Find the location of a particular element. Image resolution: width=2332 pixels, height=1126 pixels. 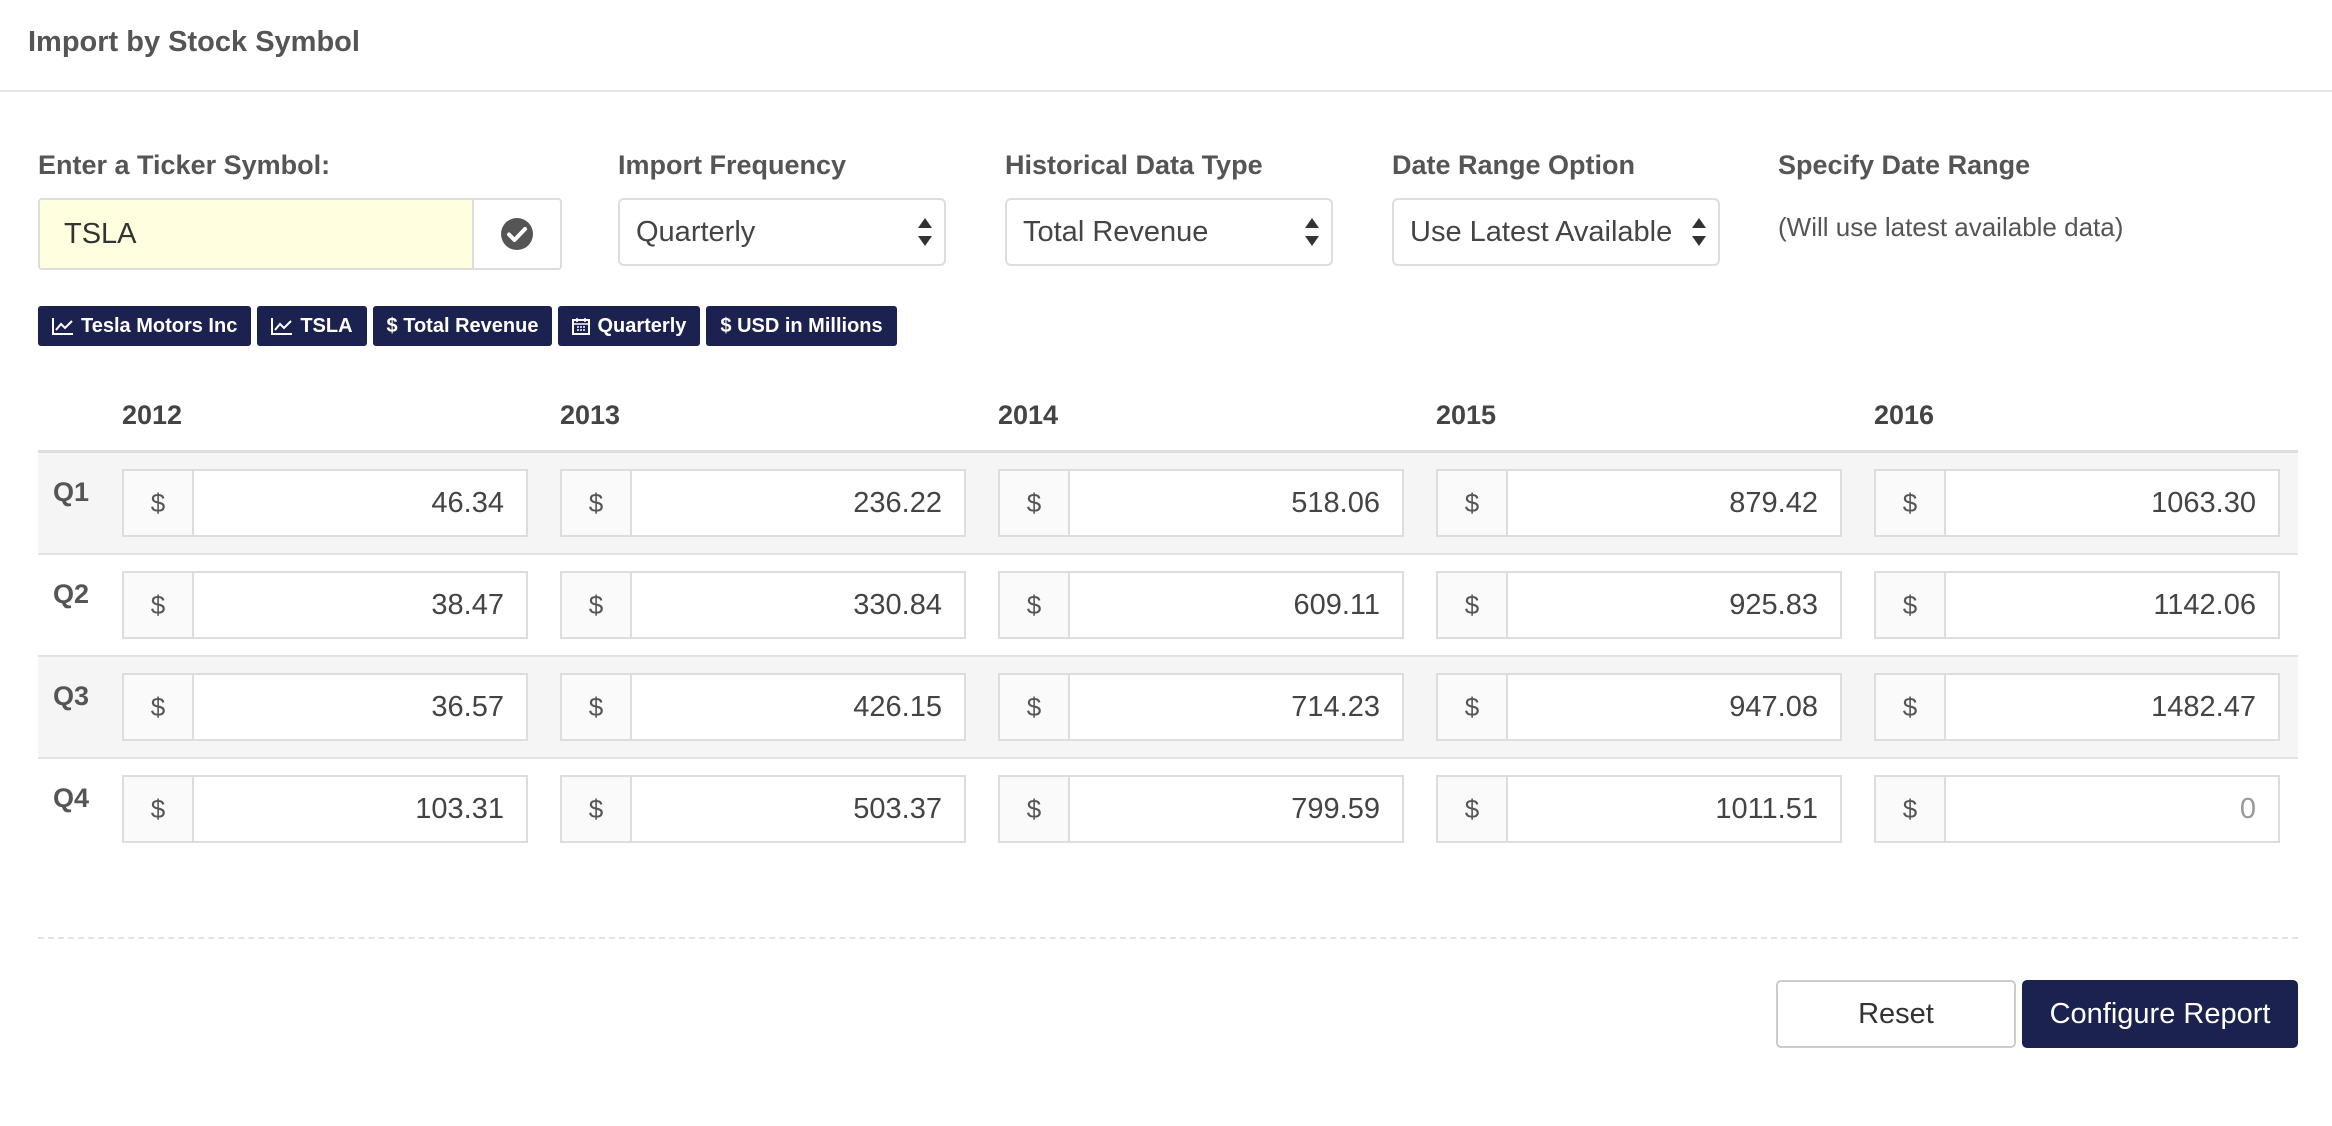

year-header: 2015 is located at coordinates (1466, 415).